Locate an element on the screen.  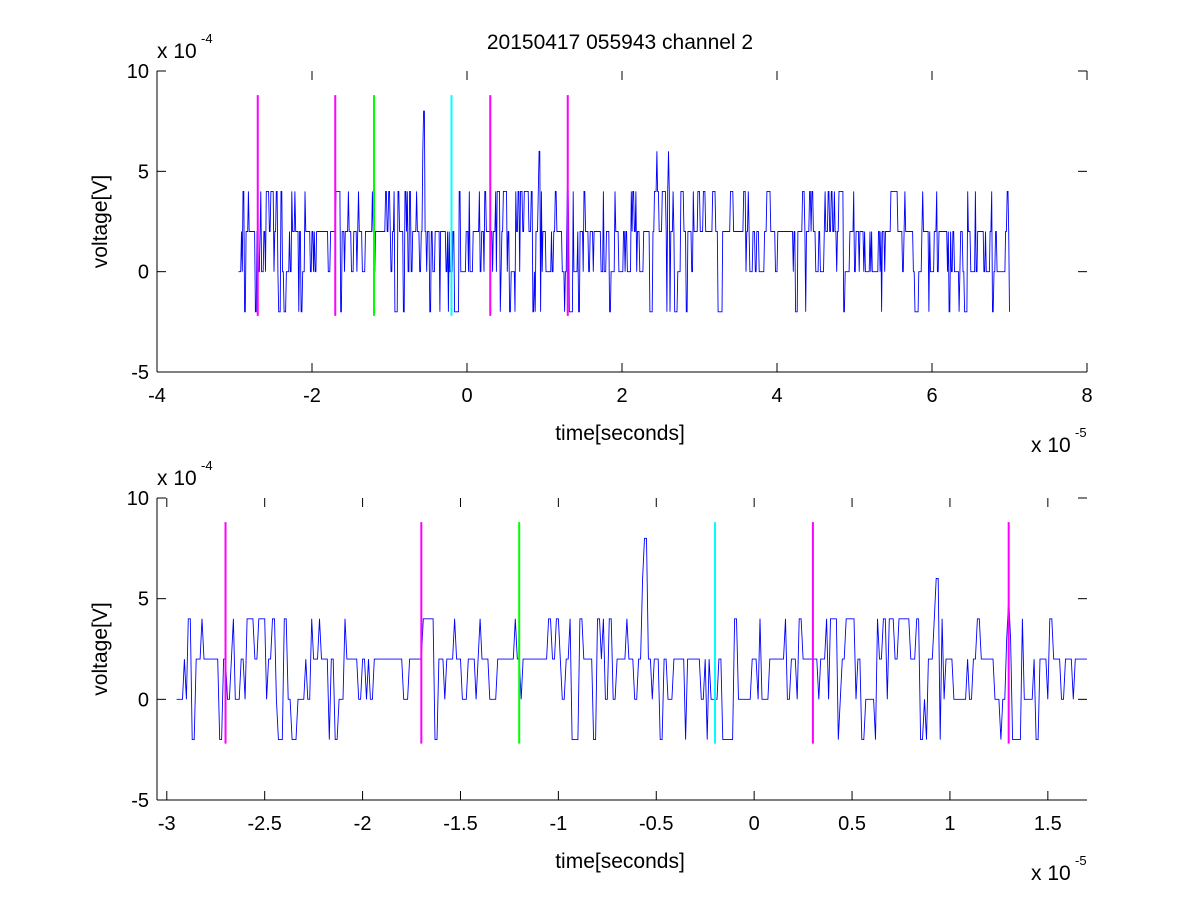
x-tick-label: 8 is located at coordinates (1086, 396).